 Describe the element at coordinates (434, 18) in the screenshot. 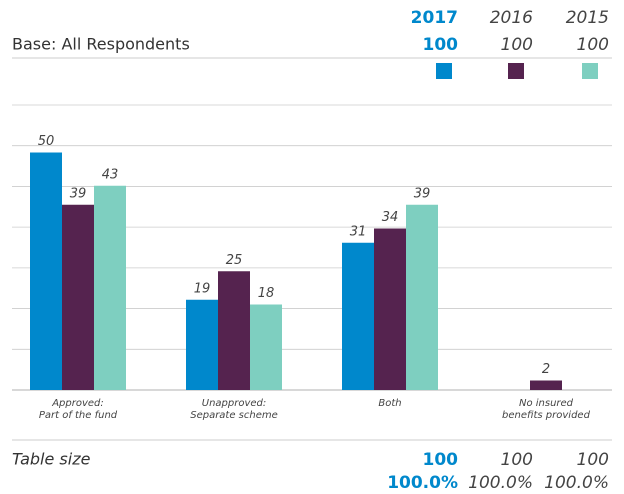

I see `legend-label: 2017` at that location.